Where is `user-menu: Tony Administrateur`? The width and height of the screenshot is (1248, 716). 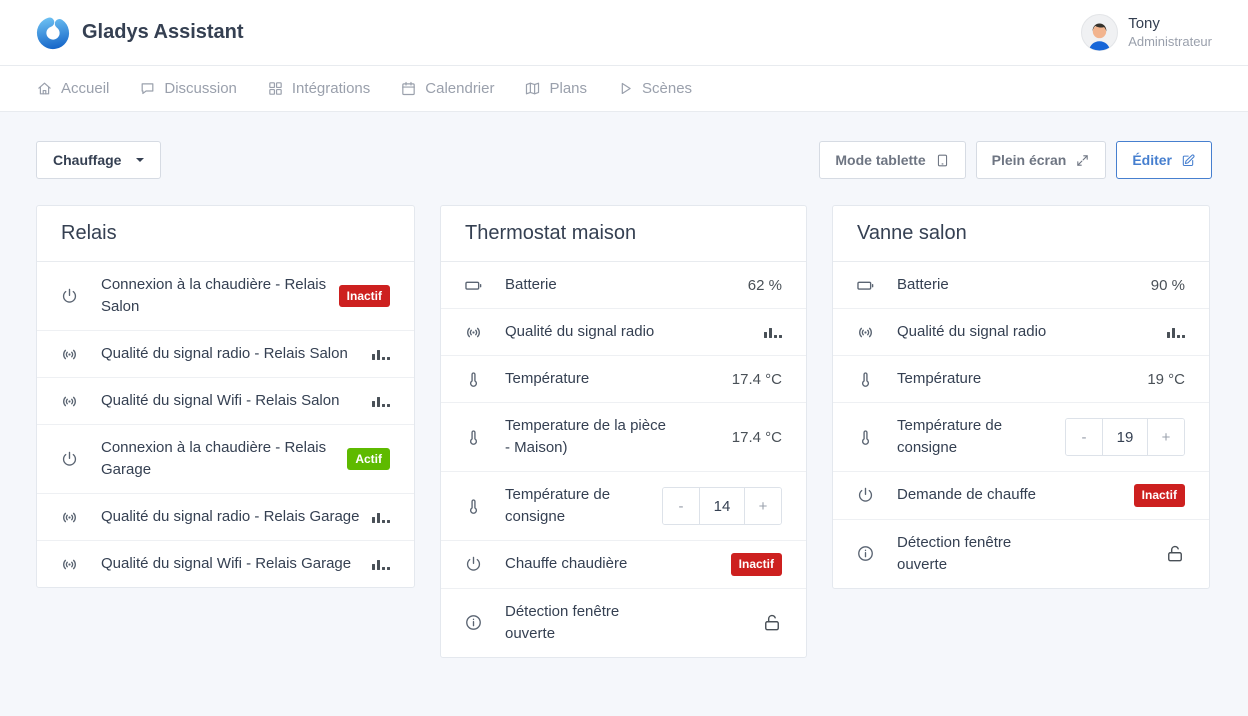 user-menu: Tony Administrateur is located at coordinates (1146, 32).